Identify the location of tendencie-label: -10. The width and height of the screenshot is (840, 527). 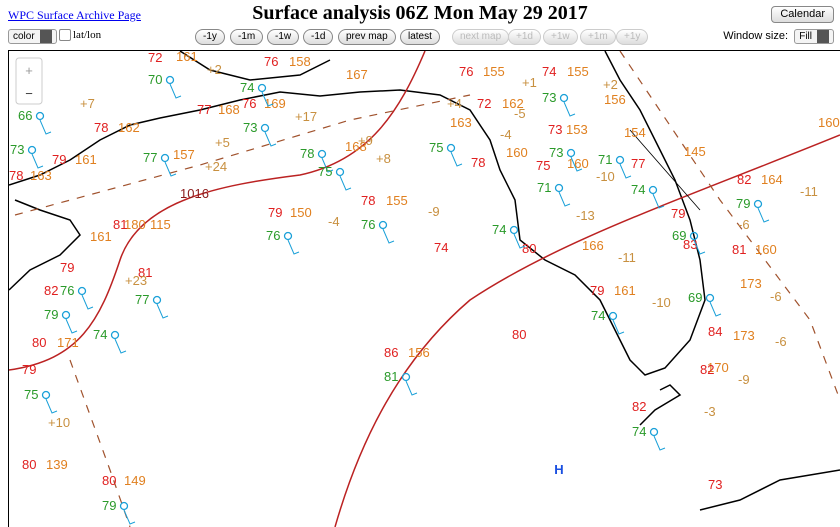
(661, 302).